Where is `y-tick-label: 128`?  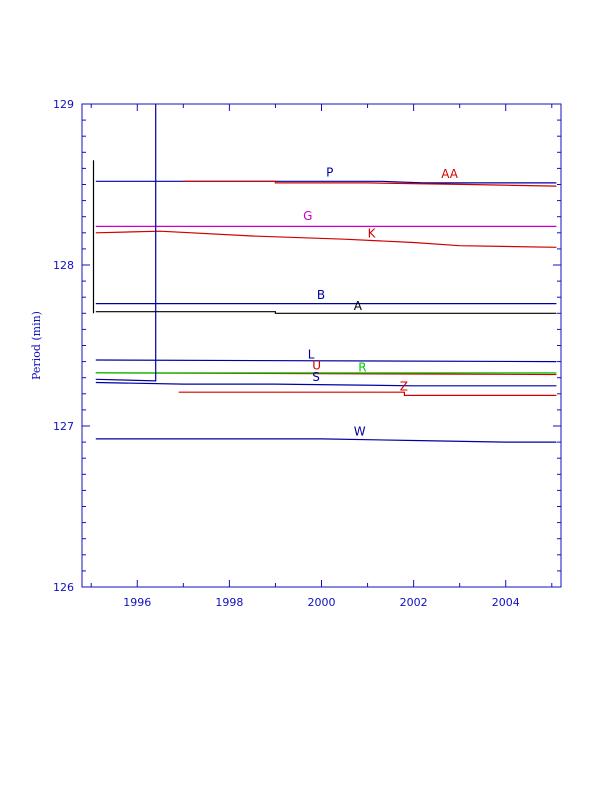 y-tick-label: 128 is located at coordinates (63, 265).